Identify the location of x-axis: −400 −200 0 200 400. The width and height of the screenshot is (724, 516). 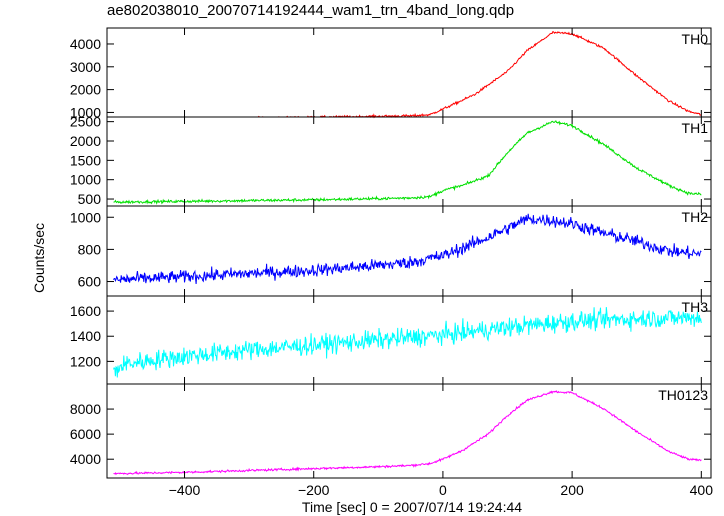
(441, 490).